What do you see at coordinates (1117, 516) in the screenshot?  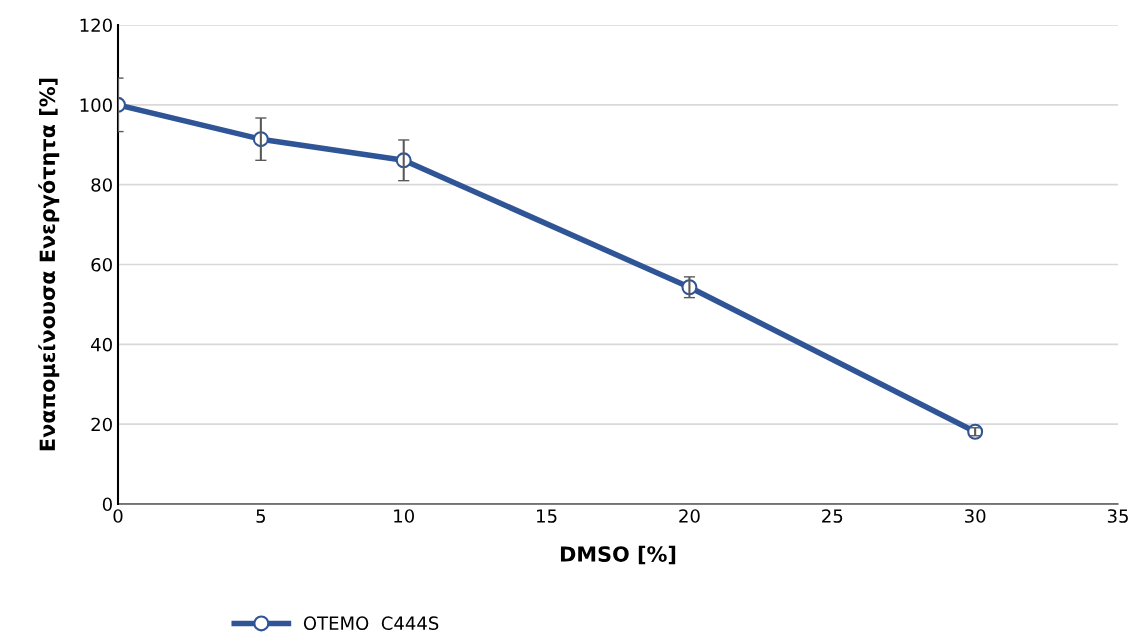 I see `x-tick-label: 35` at bounding box center [1117, 516].